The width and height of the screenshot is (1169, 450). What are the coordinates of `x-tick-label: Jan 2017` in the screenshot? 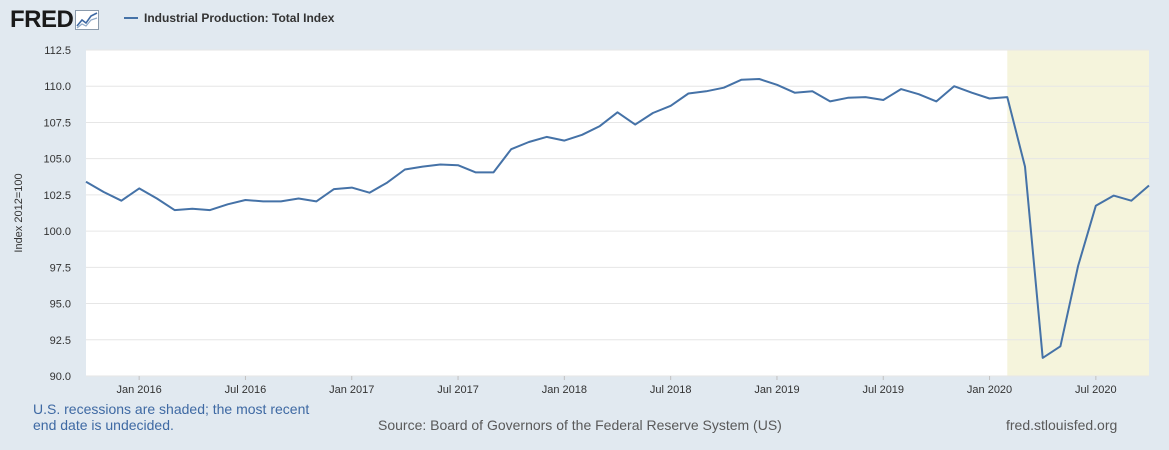 It's located at (351, 390).